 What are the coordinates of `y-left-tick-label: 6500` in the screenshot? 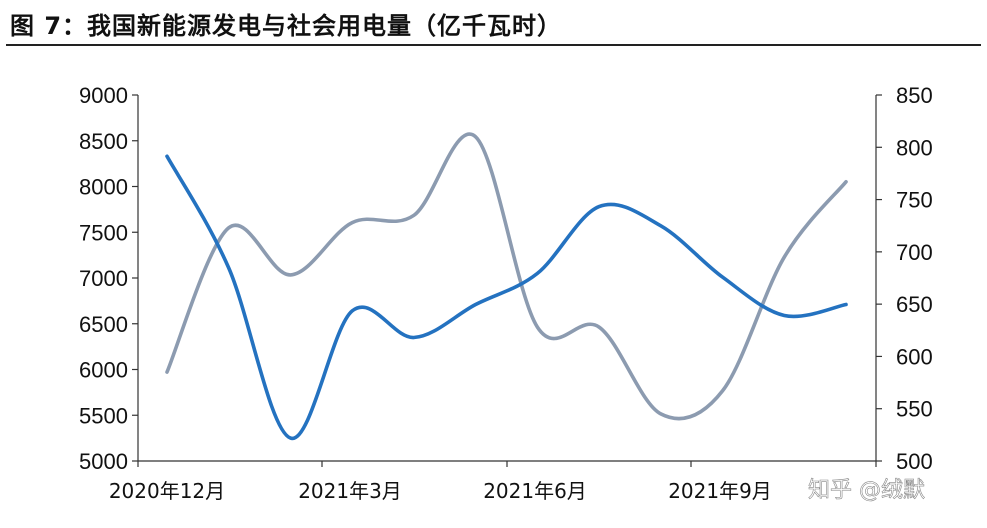 It's located at (103, 324).